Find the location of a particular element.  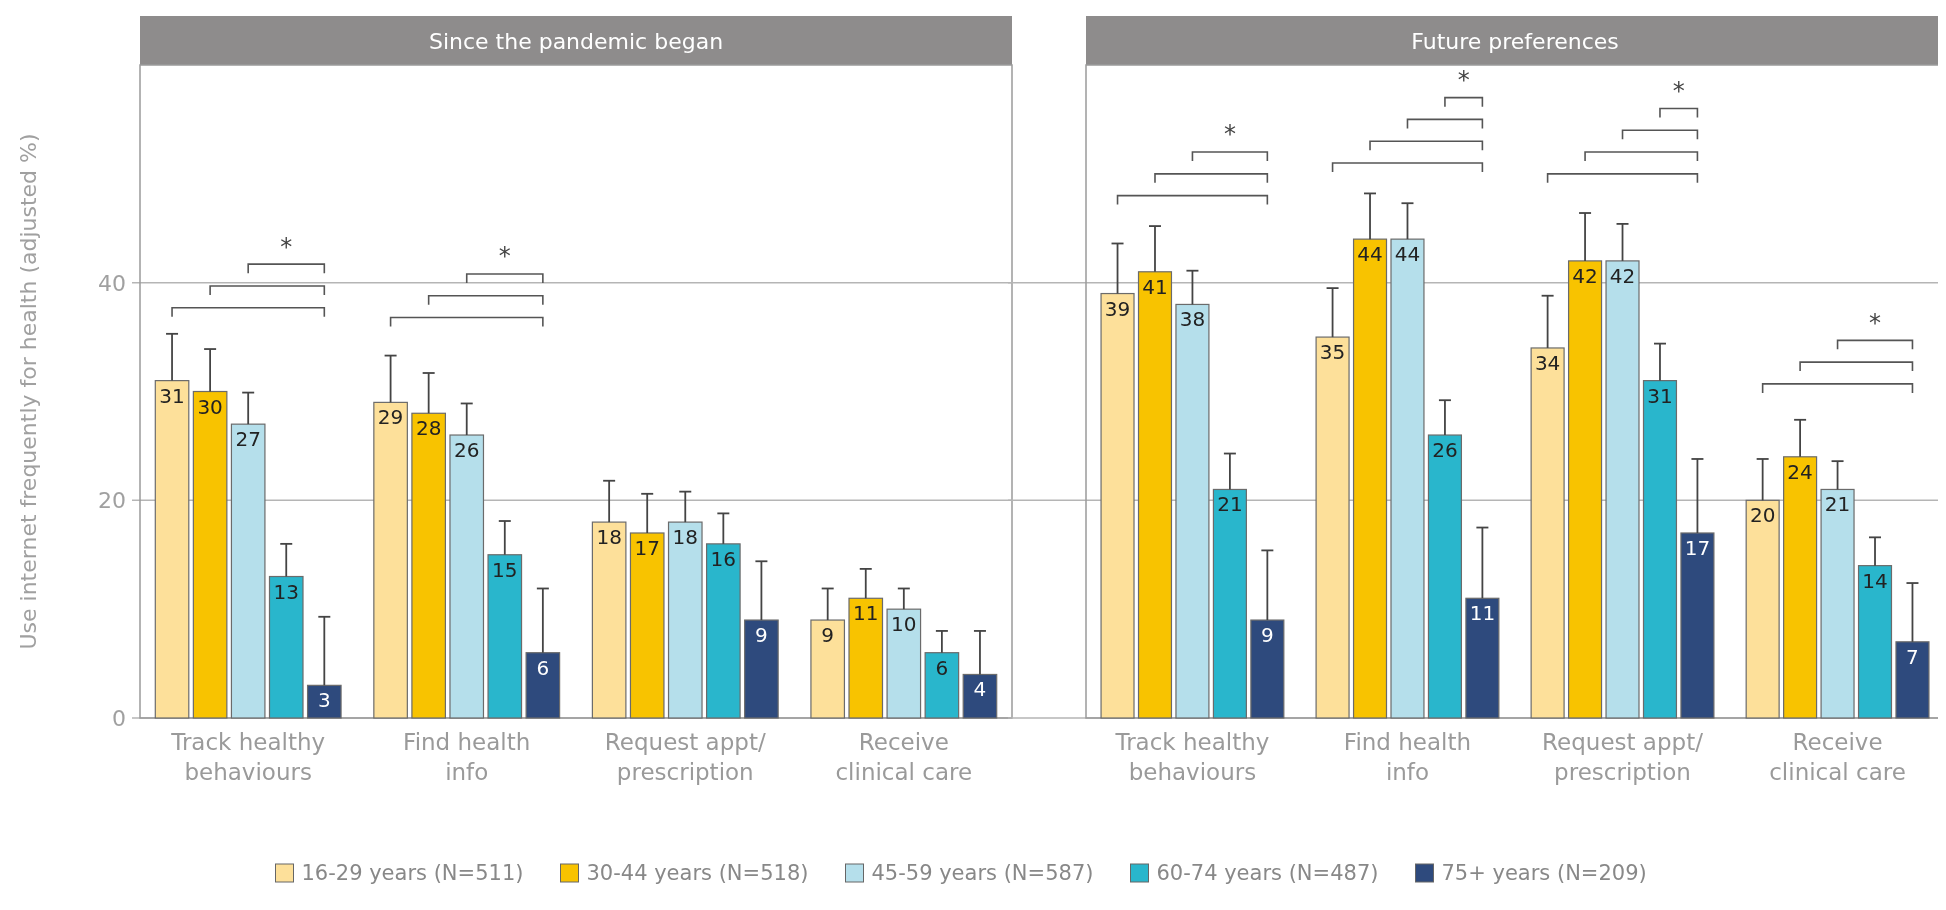

legend-label: 30-44 years (N=518) is located at coordinates (697, 873).